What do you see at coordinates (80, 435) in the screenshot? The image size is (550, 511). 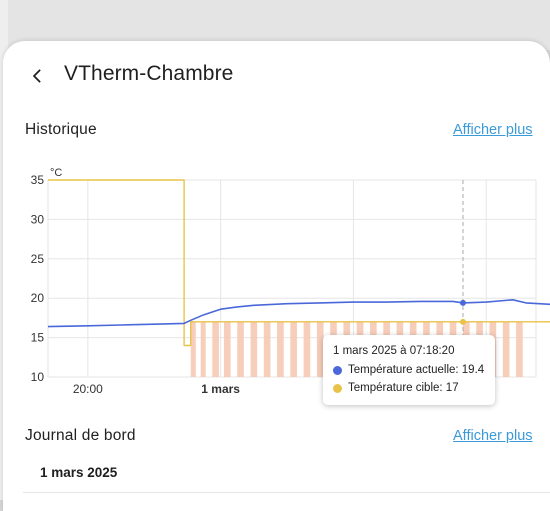 I see `logbook-heading: Journal de bord` at bounding box center [80, 435].